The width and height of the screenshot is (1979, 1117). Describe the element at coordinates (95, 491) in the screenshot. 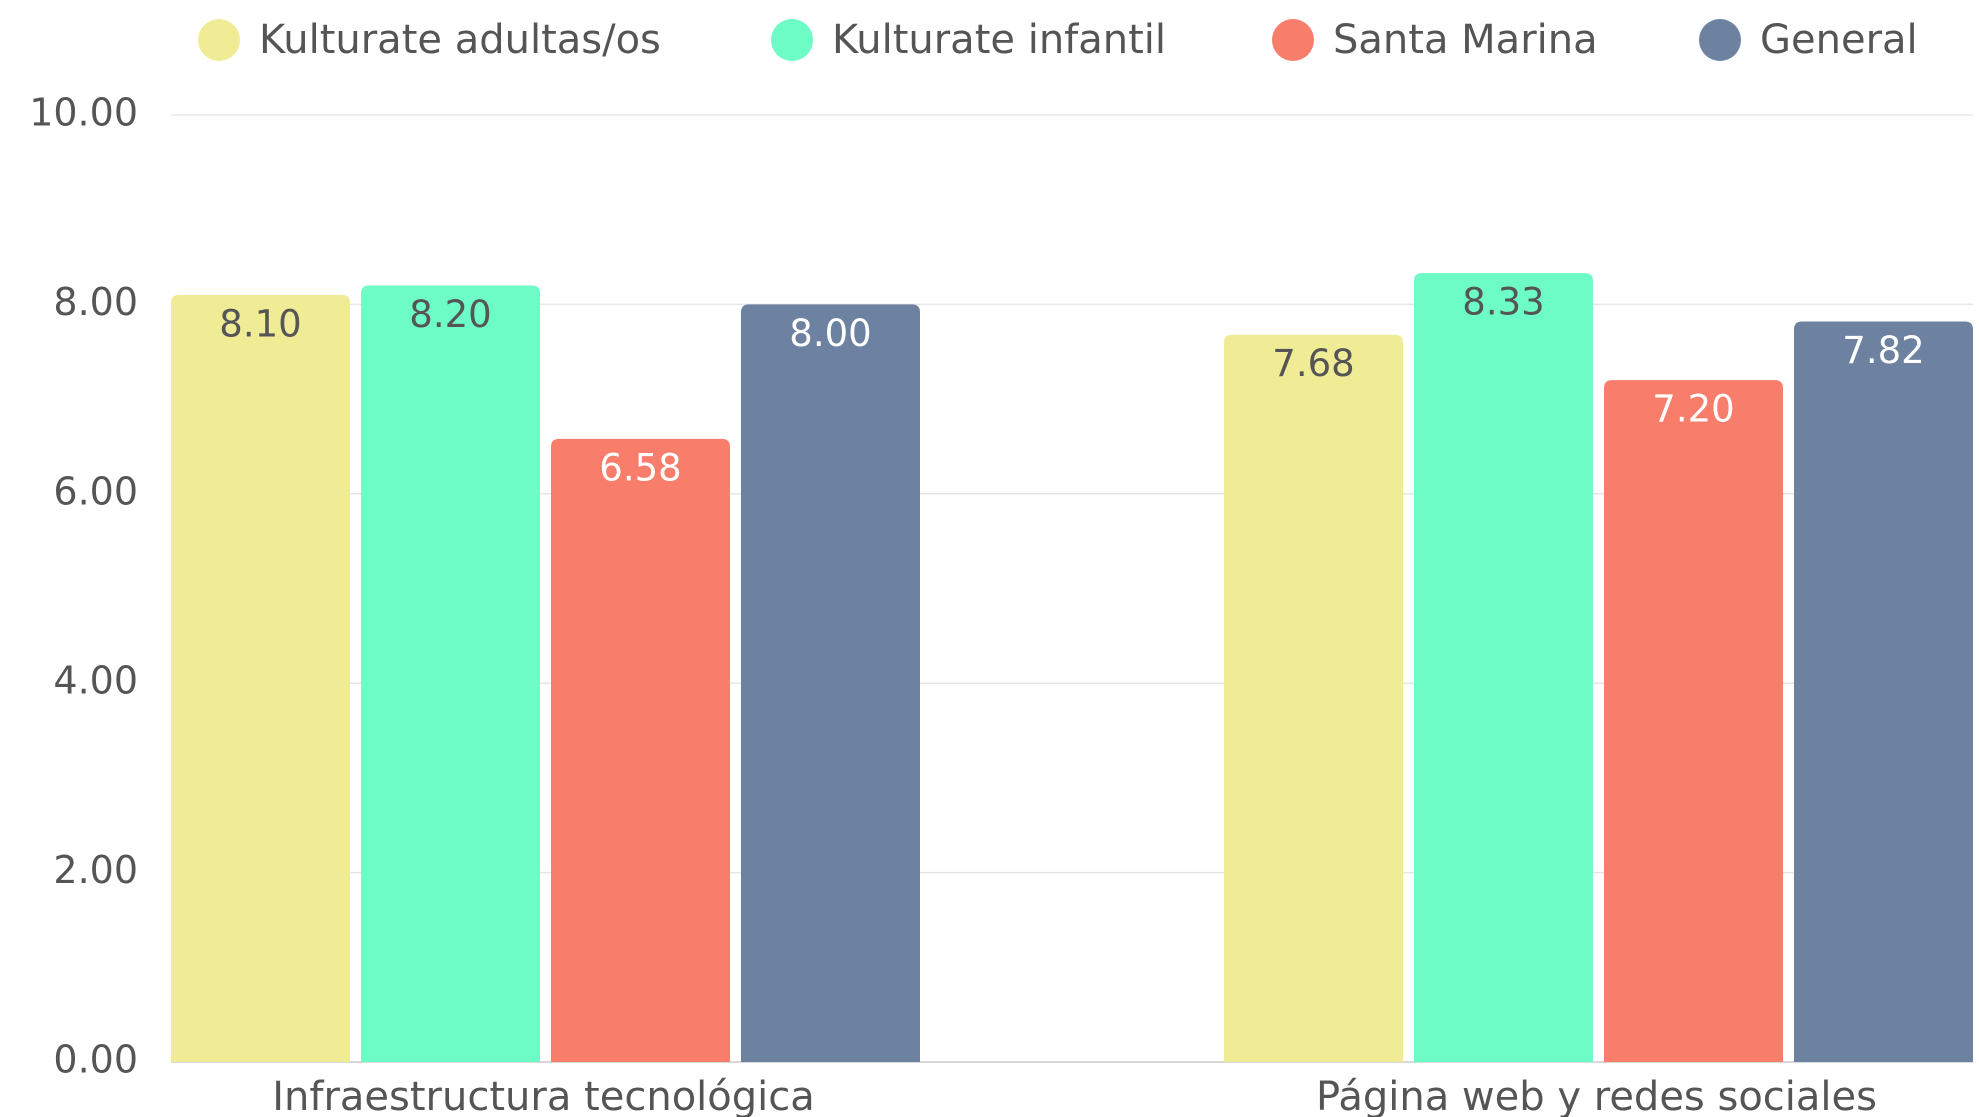

I see `y-tick-label: 6.00` at that location.